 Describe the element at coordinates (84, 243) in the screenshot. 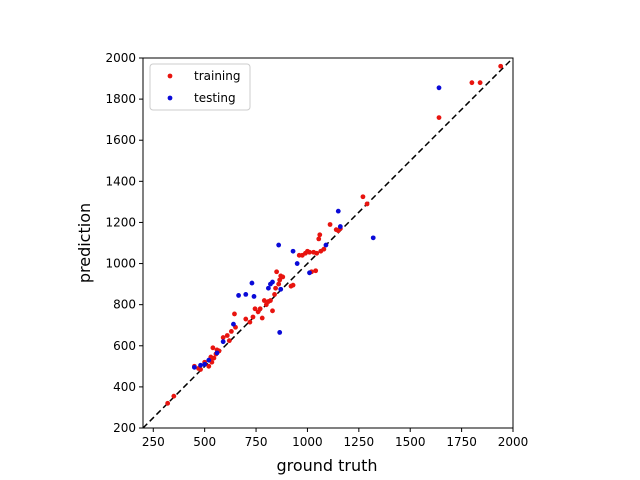

I see `y-axis-label: prediction` at that location.